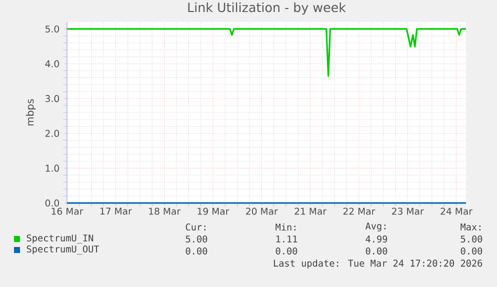 This screenshot has height=287, width=497. Describe the element at coordinates (52, 168) in the screenshot. I see `y-tick-label: 1.0` at that location.